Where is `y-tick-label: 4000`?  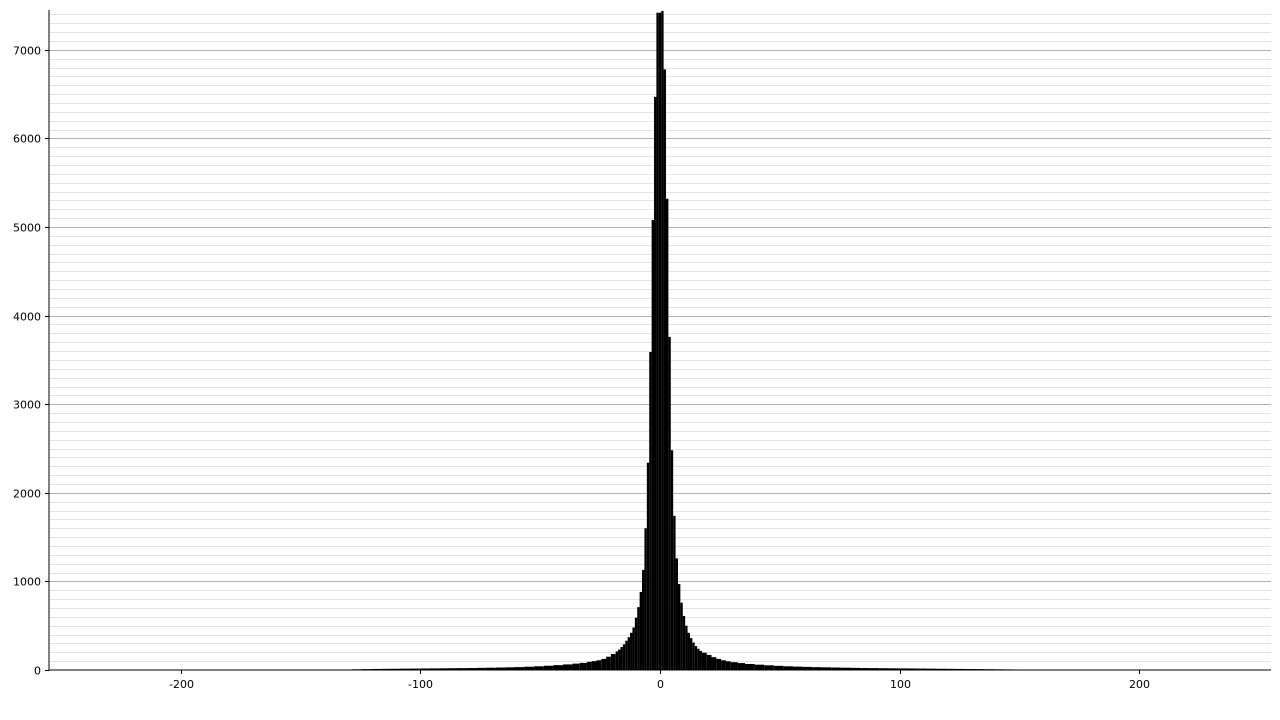
y-tick-label: 4000 is located at coordinates (27, 317).